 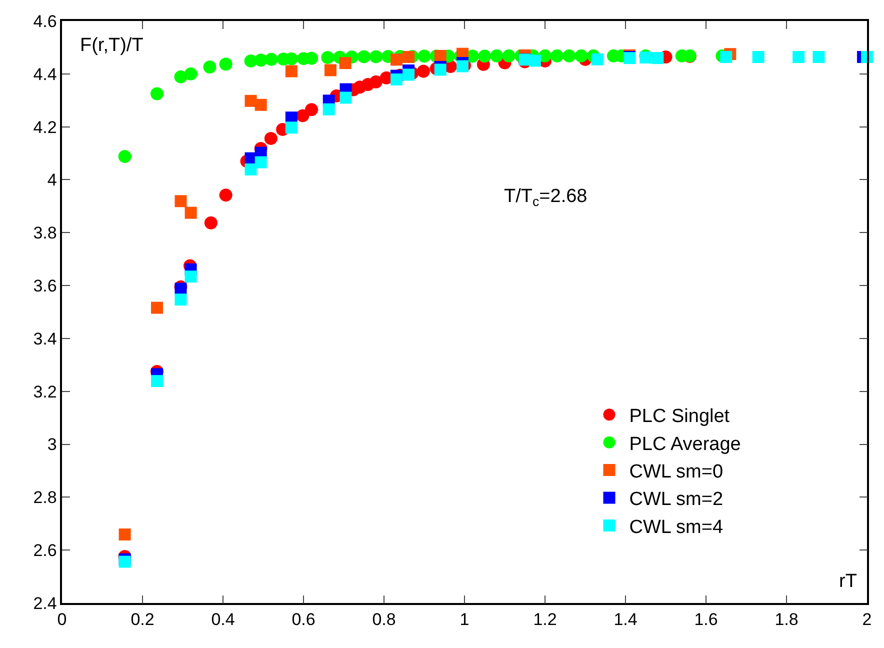 What do you see at coordinates (62, 620) in the screenshot?
I see `x-tick-label: 0` at bounding box center [62, 620].